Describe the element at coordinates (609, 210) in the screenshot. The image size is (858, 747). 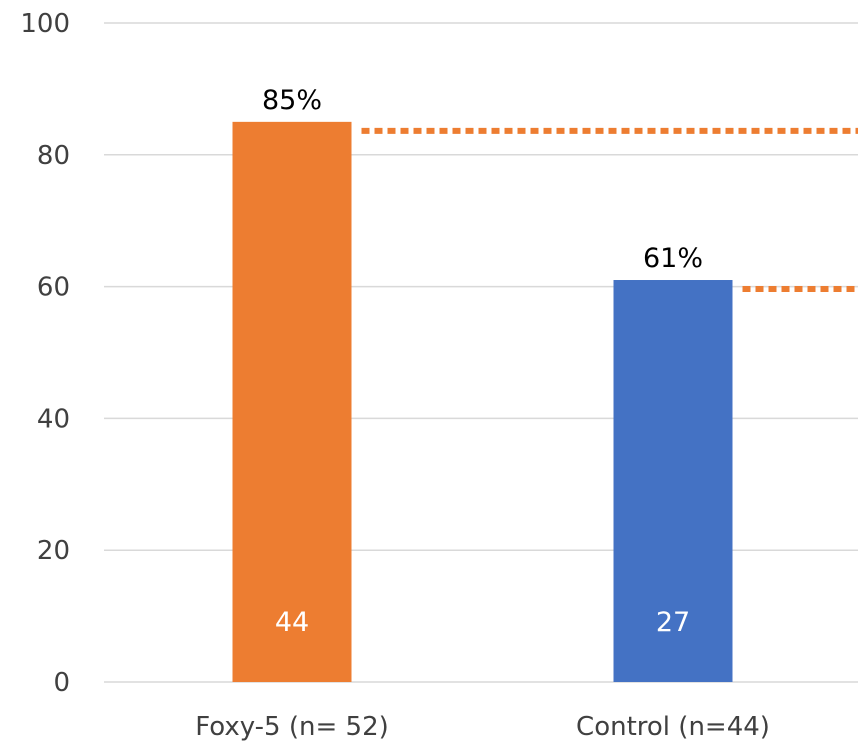
I see `reference-lines` at that location.